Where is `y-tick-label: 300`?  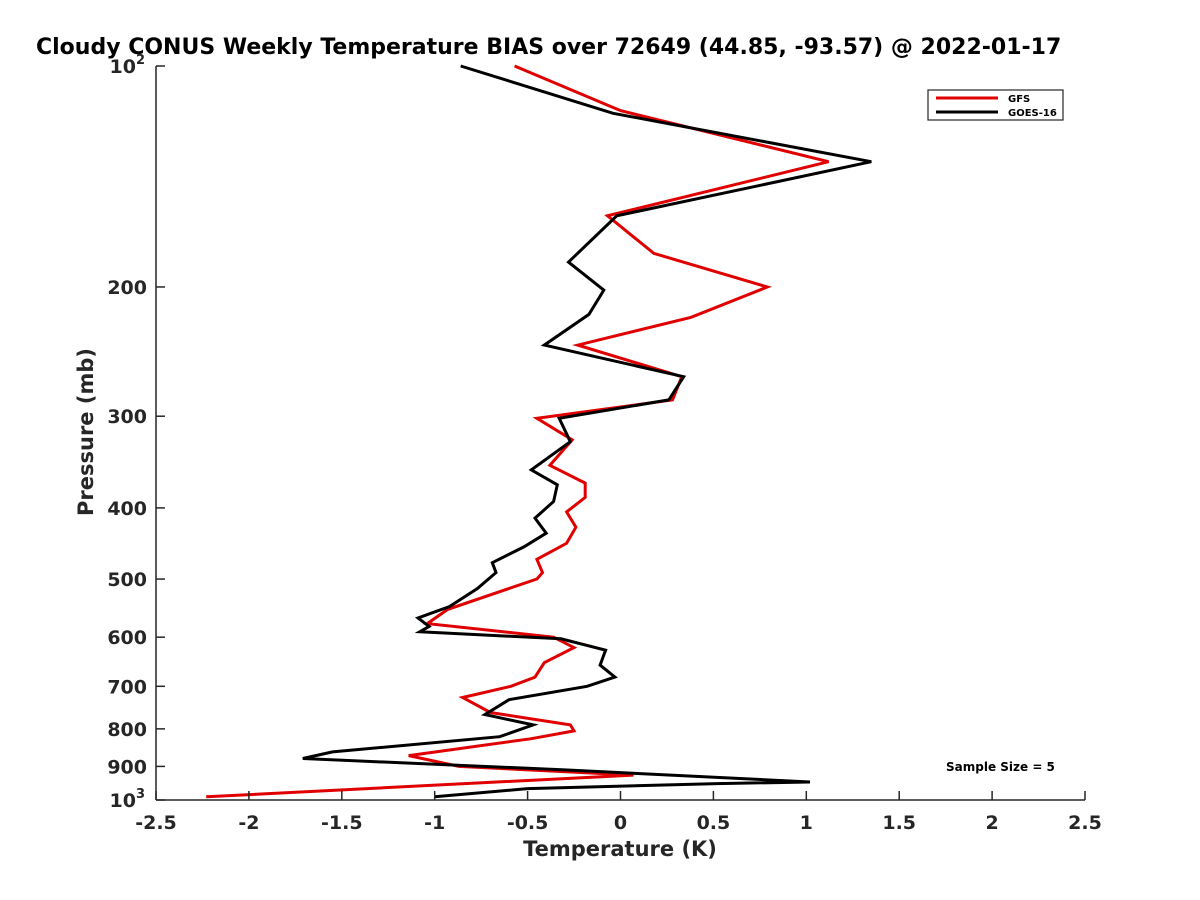 y-tick-label: 300 is located at coordinates (127, 417).